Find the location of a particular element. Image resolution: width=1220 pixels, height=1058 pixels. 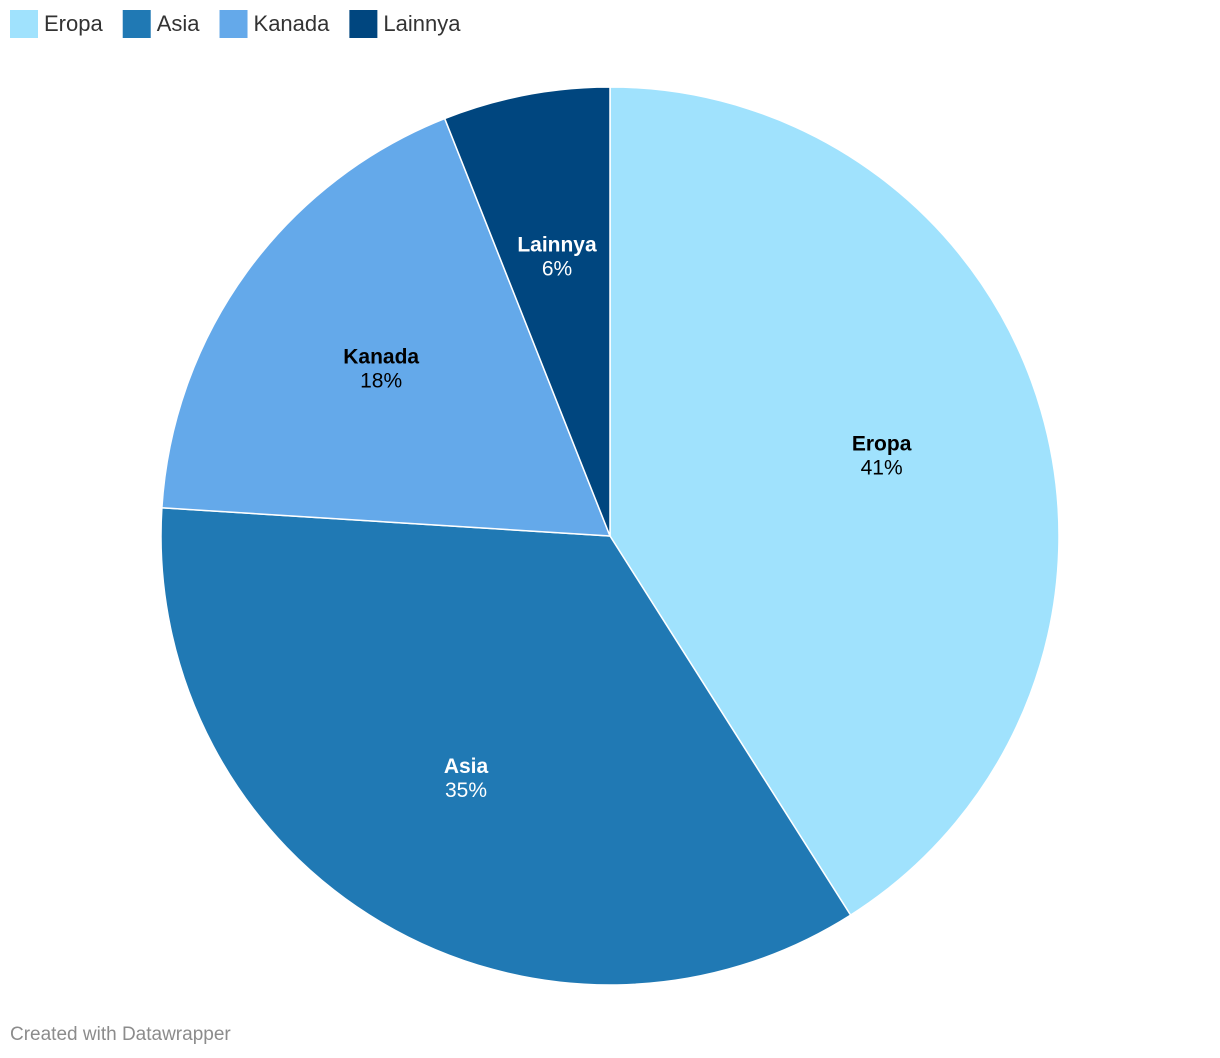

slice-label: Kanada is located at coordinates (381, 356).